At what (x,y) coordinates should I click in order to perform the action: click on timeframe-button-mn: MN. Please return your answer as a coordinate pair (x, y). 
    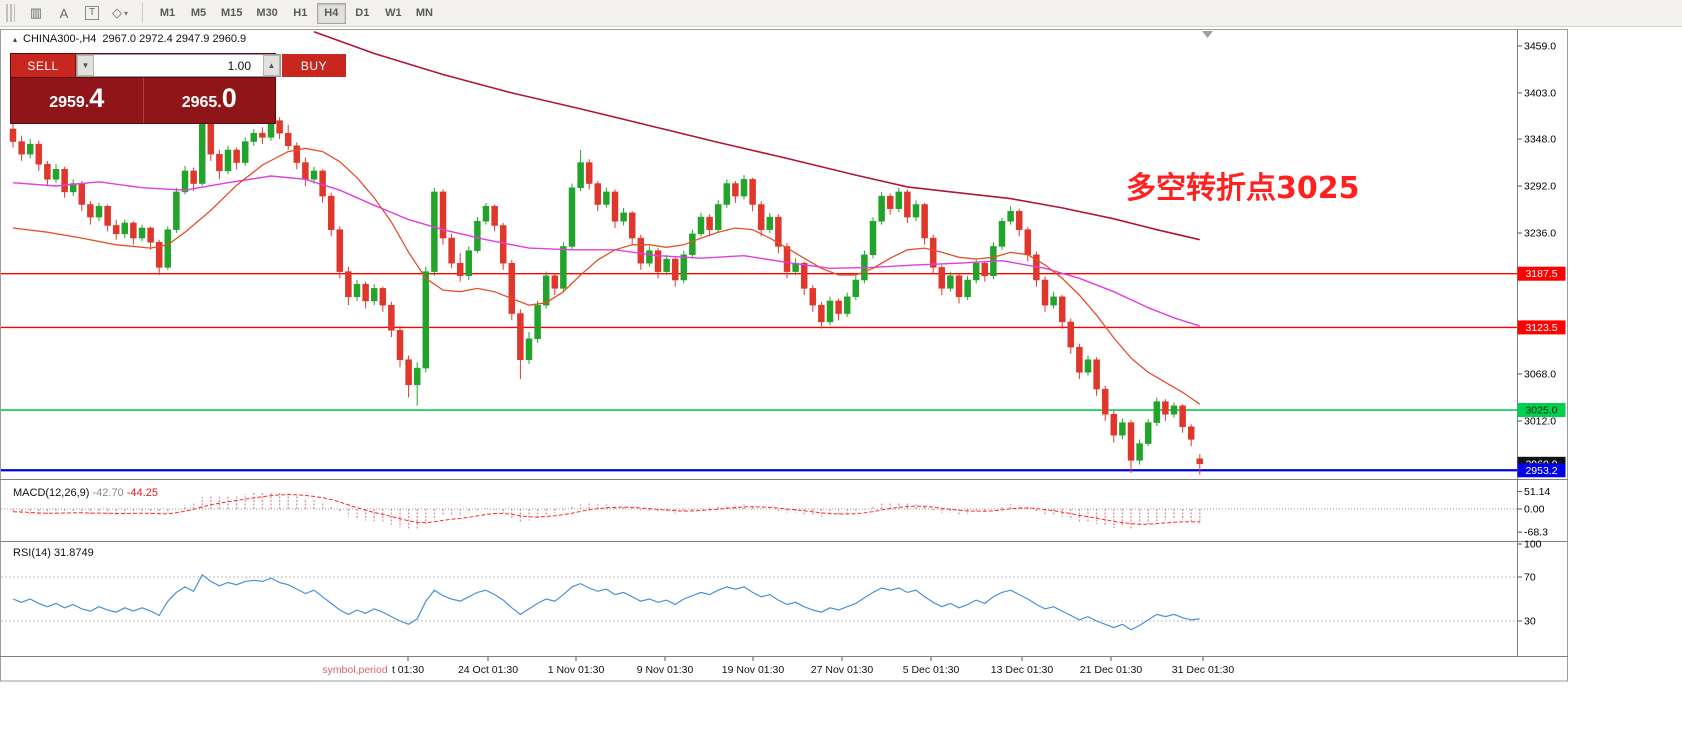
    Looking at the image, I should click on (424, 13).